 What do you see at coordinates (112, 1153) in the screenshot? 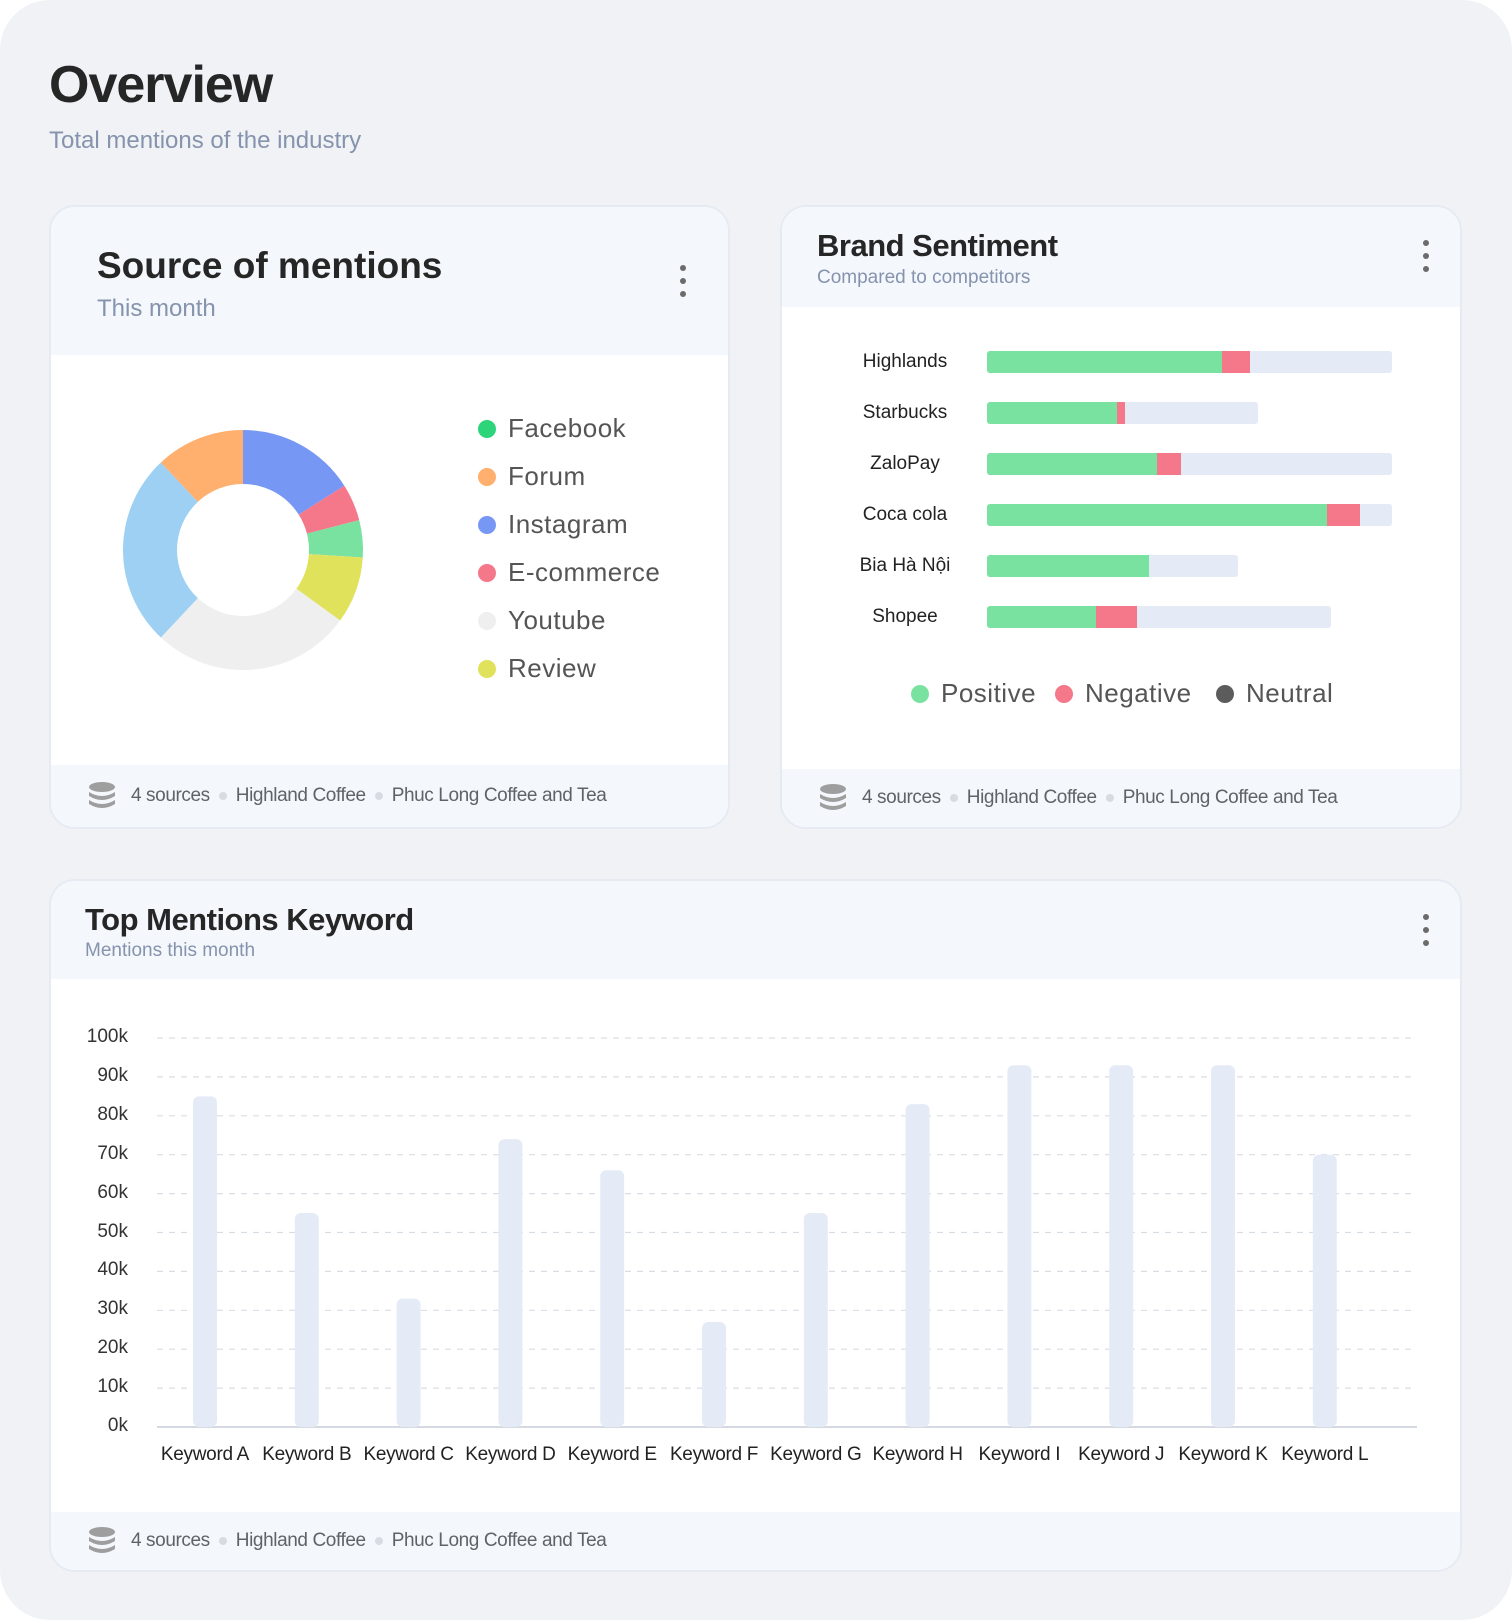
I see `y-tick-label: 70k` at bounding box center [112, 1153].